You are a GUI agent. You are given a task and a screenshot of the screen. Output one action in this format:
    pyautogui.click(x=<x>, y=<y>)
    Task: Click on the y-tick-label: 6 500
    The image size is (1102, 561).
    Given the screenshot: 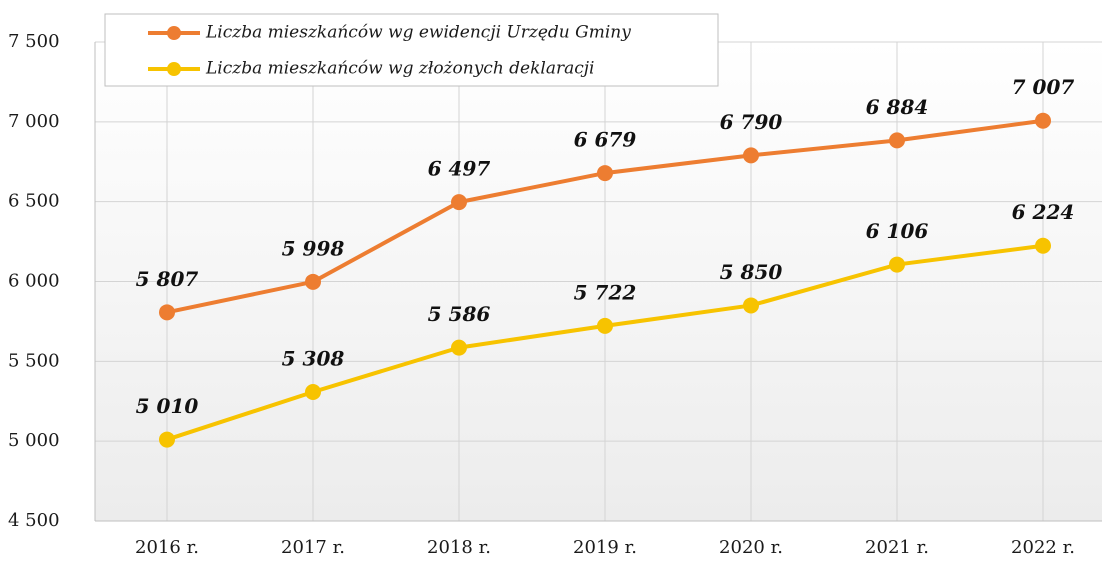 What is the action you would take?
    pyautogui.click(x=34, y=201)
    